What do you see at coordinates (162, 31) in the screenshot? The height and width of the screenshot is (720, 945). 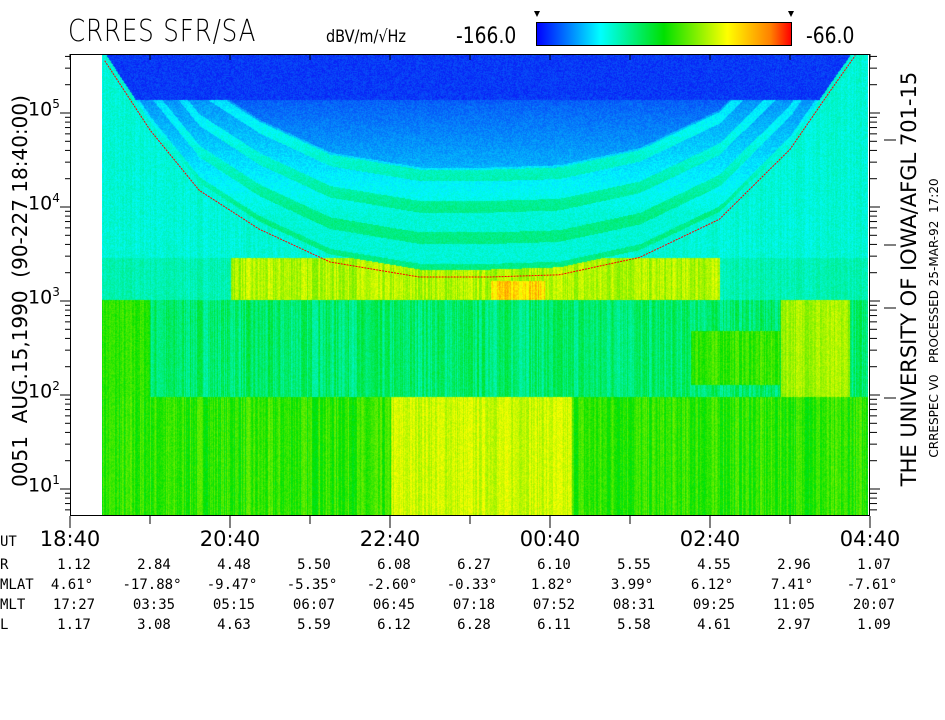 I see `chart-title: CRRES SFR/SA` at bounding box center [162, 31].